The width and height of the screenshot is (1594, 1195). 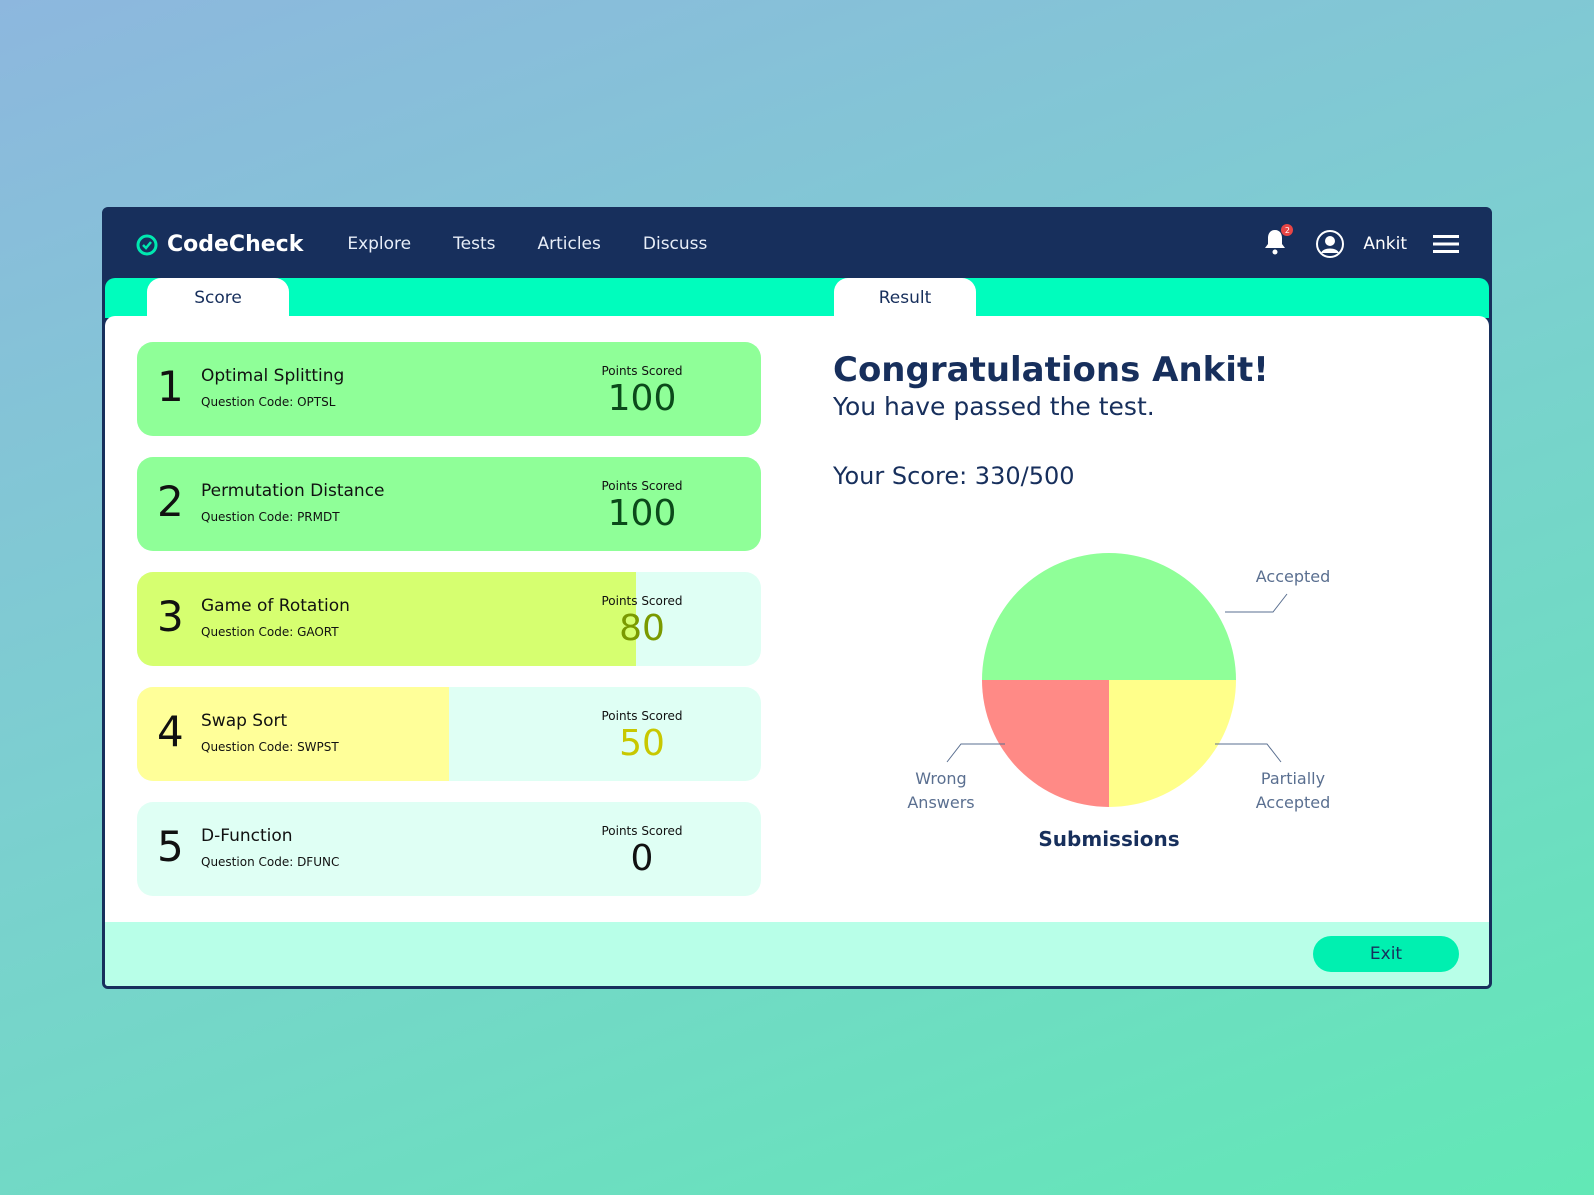 What do you see at coordinates (940, 778) in the screenshot?
I see `chart-label: Wrong` at bounding box center [940, 778].